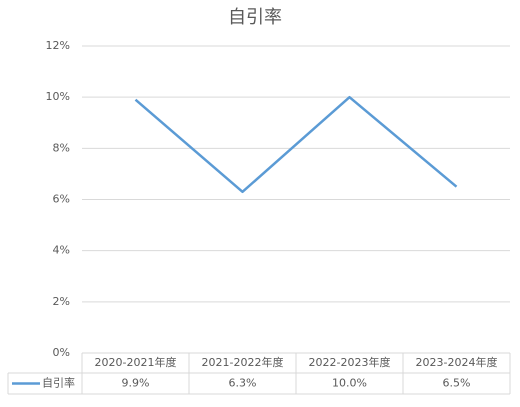  I want to click on table-value: 6.5%, so click(457, 383).